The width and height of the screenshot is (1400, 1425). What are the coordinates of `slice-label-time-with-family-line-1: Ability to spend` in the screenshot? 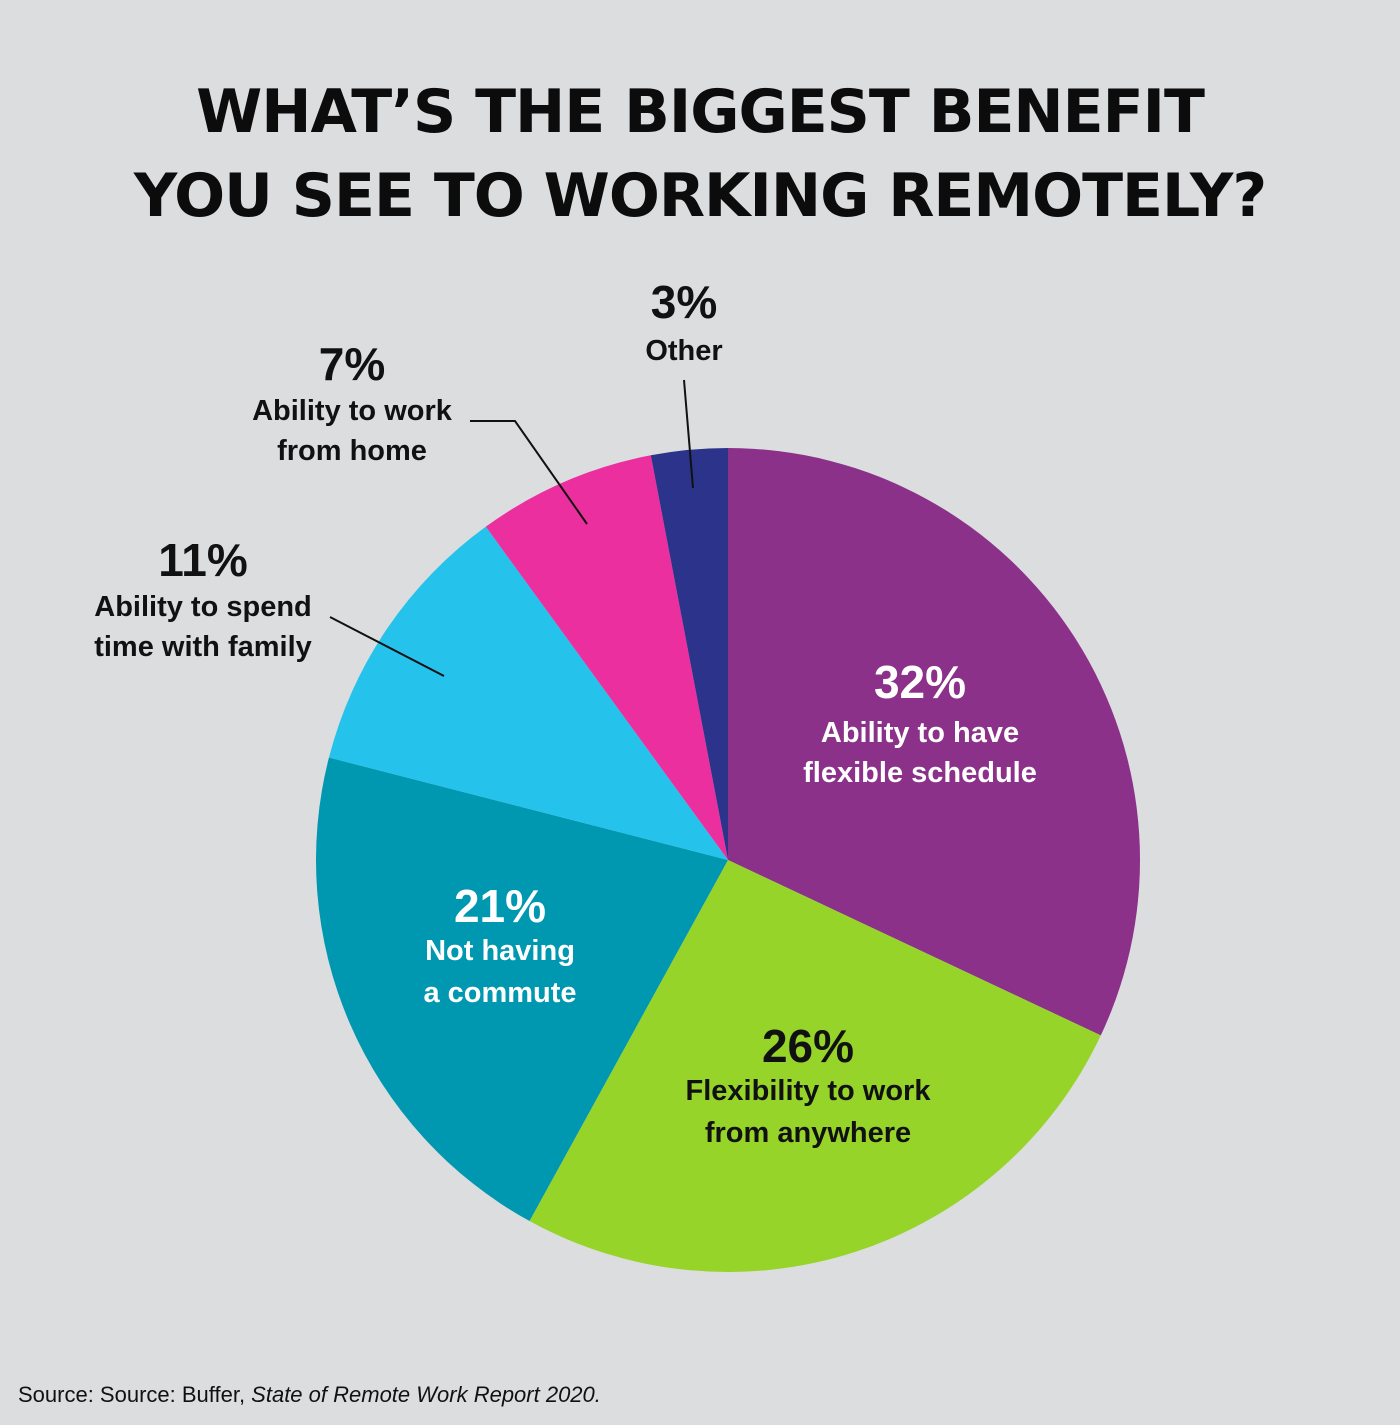 It's located at (203, 607).